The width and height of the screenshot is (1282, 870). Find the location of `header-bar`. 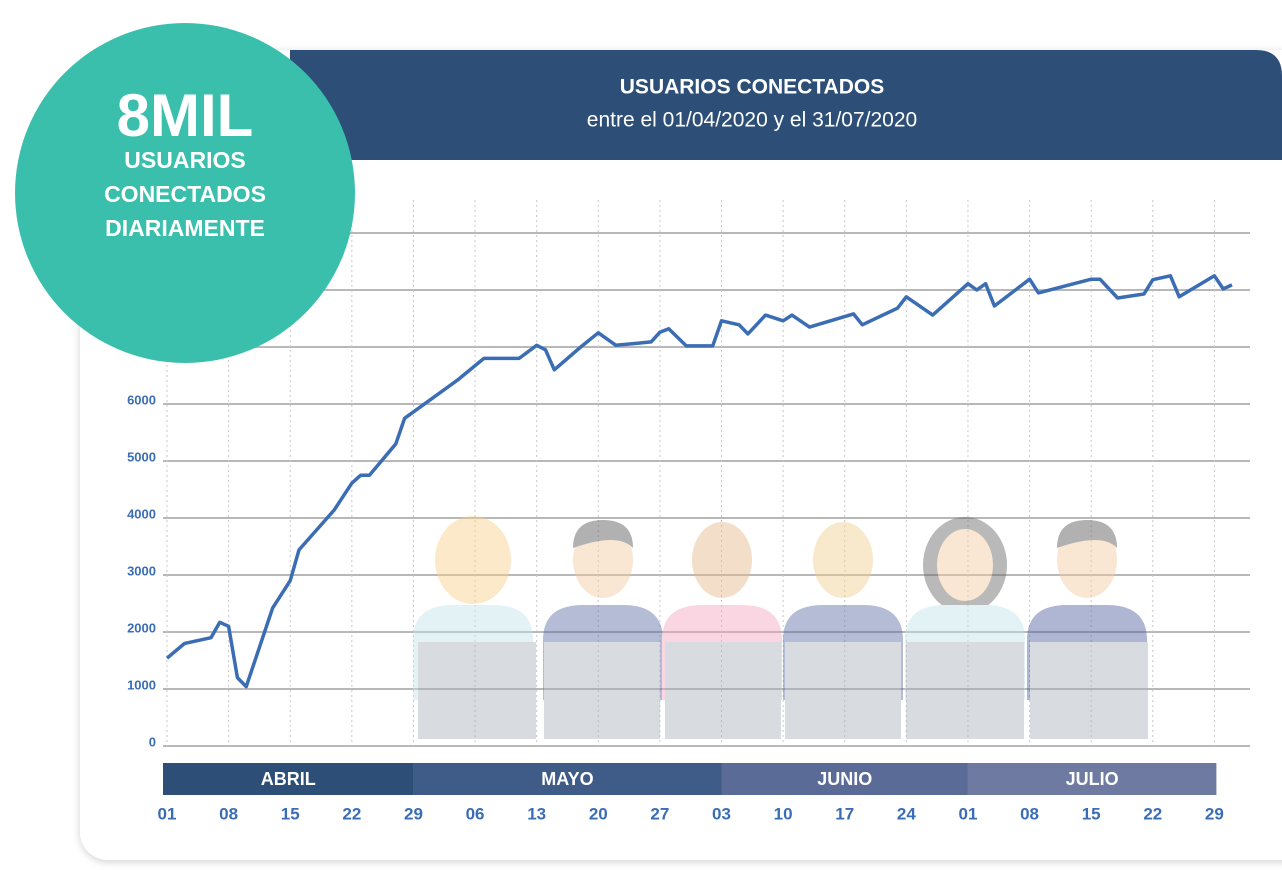

header-bar is located at coordinates (786, 105).